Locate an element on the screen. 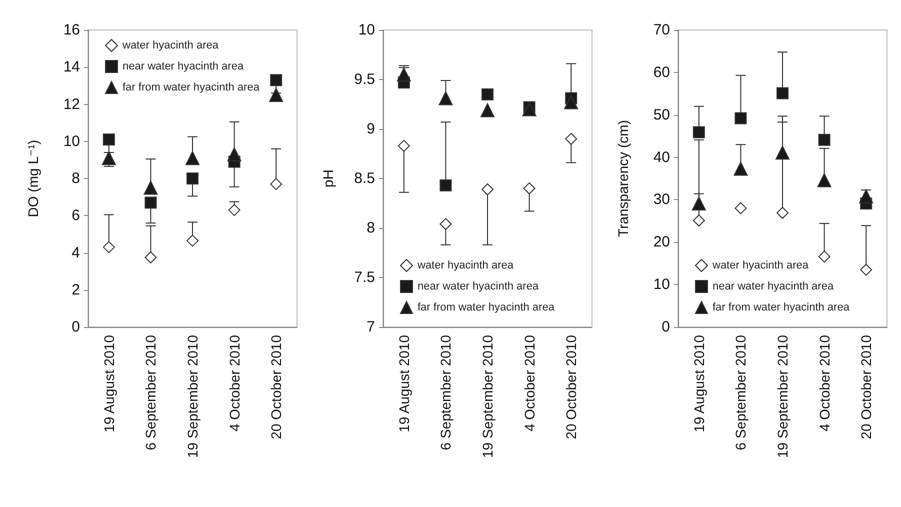 The width and height of the screenshot is (901, 507). y-tick-label: 7 is located at coordinates (370, 327).